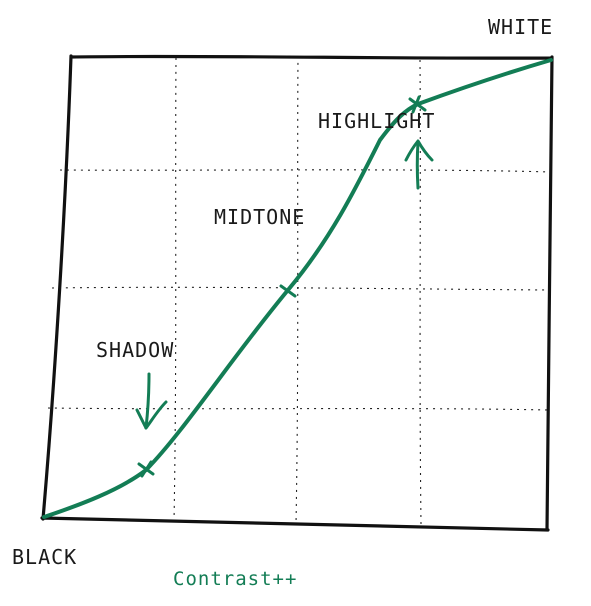 The height and width of the screenshot is (606, 591). What do you see at coordinates (146, 469) in the screenshot?
I see `shadow-control-point` at bounding box center [146, 469].